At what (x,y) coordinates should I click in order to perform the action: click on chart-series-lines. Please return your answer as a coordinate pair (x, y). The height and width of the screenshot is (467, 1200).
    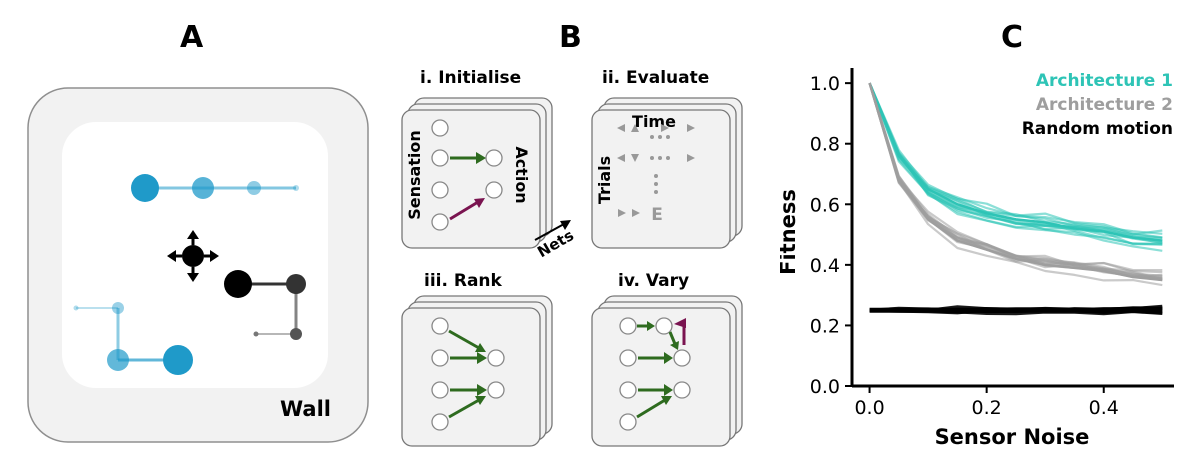
    Looking at the image, I should click on (1015, 199).